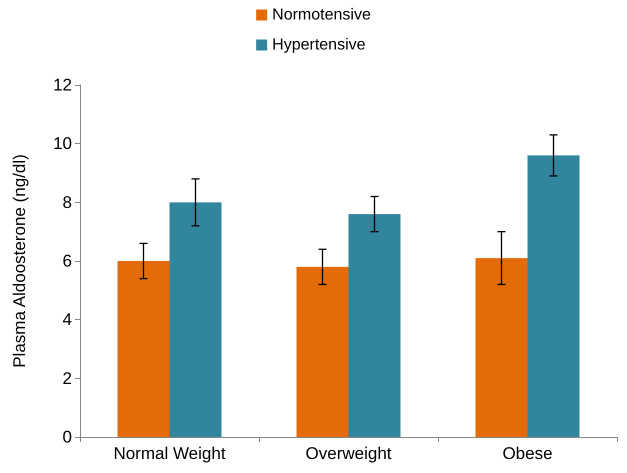 Image resolution: width=627 pixels, height=473 pixels. What do you see at coordinates (62, 144) in the screenshot?
I see `y-tick-label: 10` at bounding box center [62, 144].